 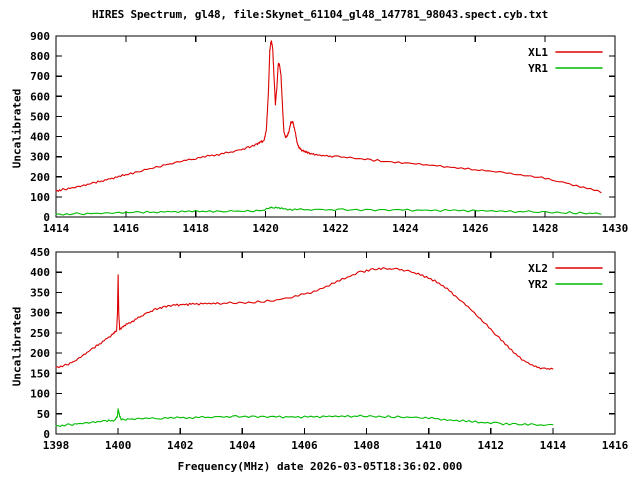 I want to click on x-tick-label: 1424, so click(x=405, y=228).